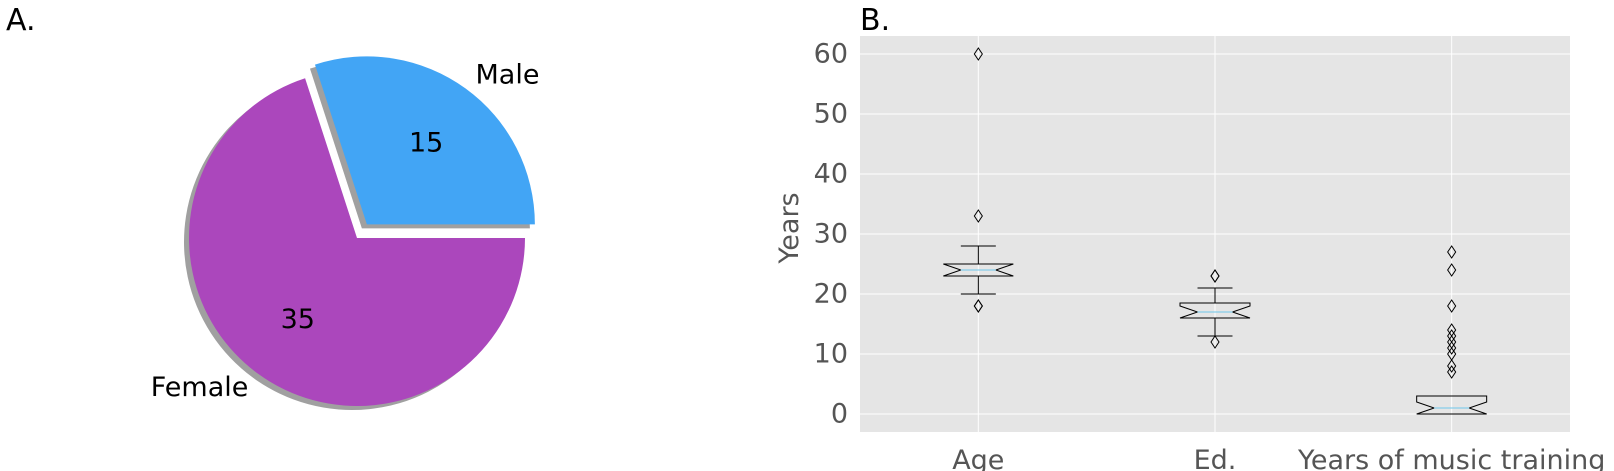 This screenshot has width=1614, height=471. Describe the element at coordinates (839, 414) in the screenshot. I see `y-tick-label: 0` at that location.